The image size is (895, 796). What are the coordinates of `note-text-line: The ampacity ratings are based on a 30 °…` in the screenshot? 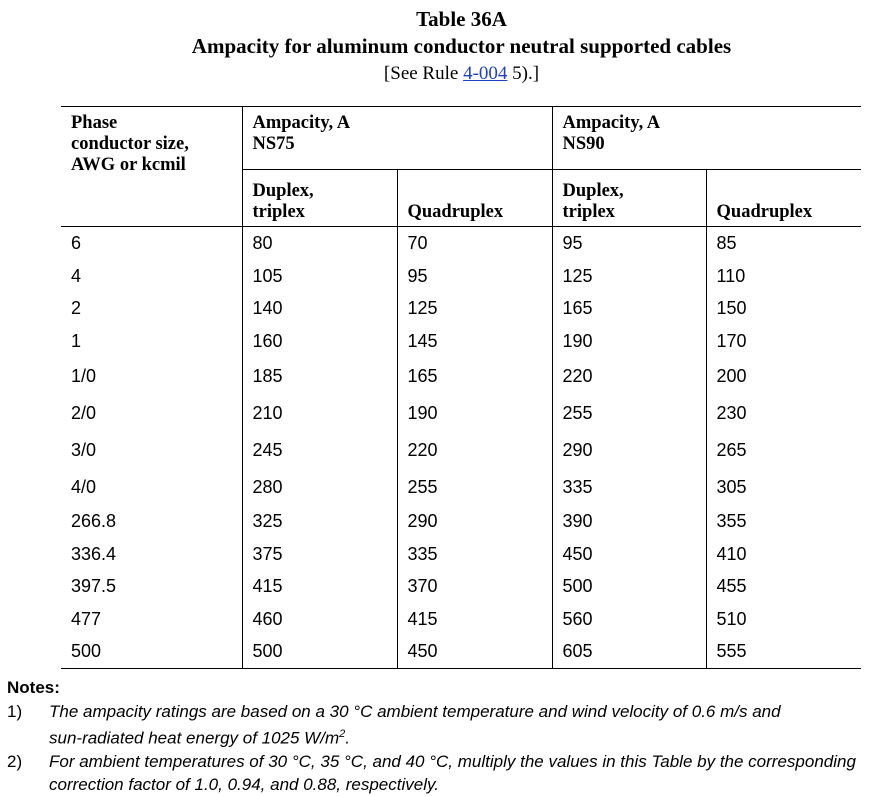 It's located at (415, 711).